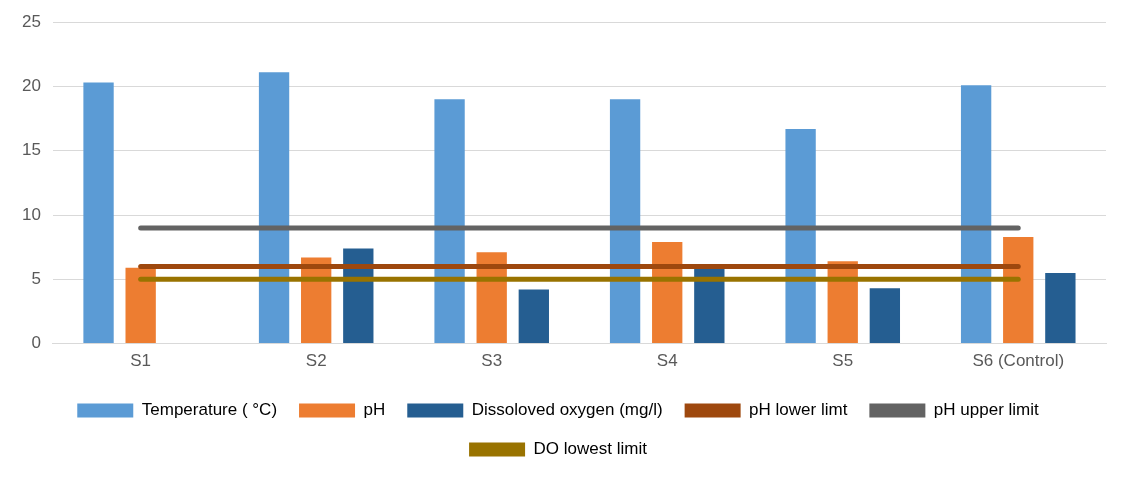  What do you see at coordinates (36, 279) in the screenshot?
I see `y-tick-label: 5` at bounding box center [36, 279].